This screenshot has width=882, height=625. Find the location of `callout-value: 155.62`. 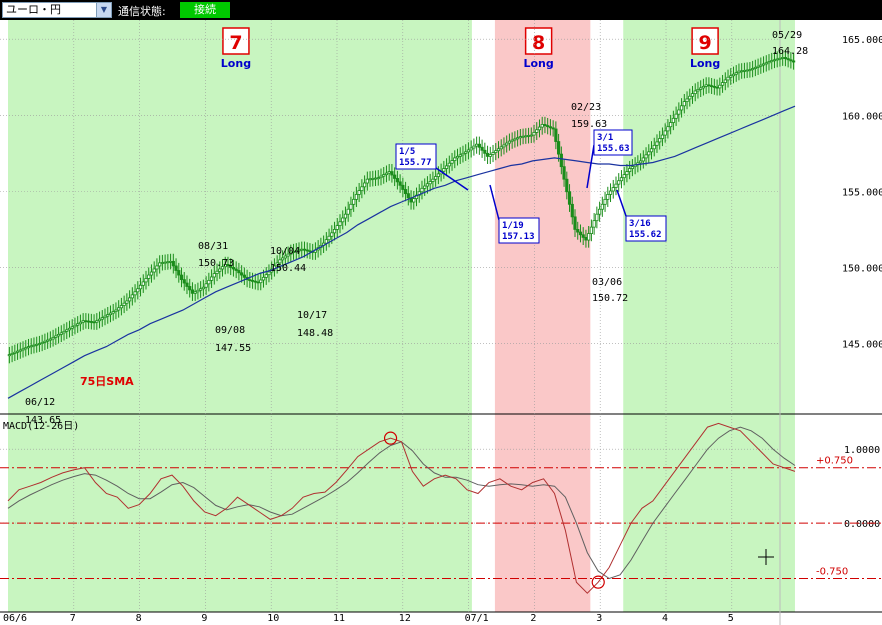

callout-value: 155.62 is located at coordinates (645, 235).